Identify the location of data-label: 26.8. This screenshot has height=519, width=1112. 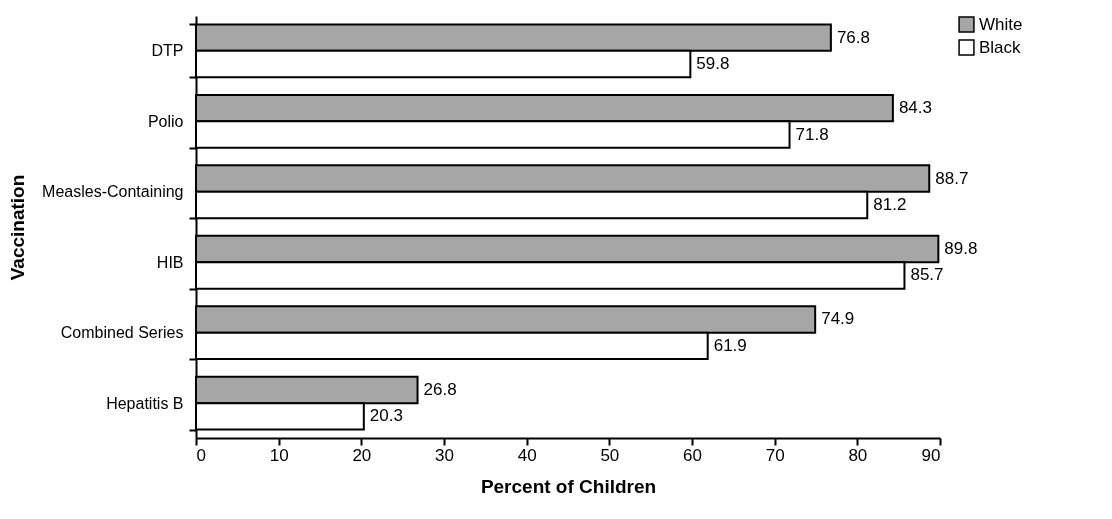
(440, 389).